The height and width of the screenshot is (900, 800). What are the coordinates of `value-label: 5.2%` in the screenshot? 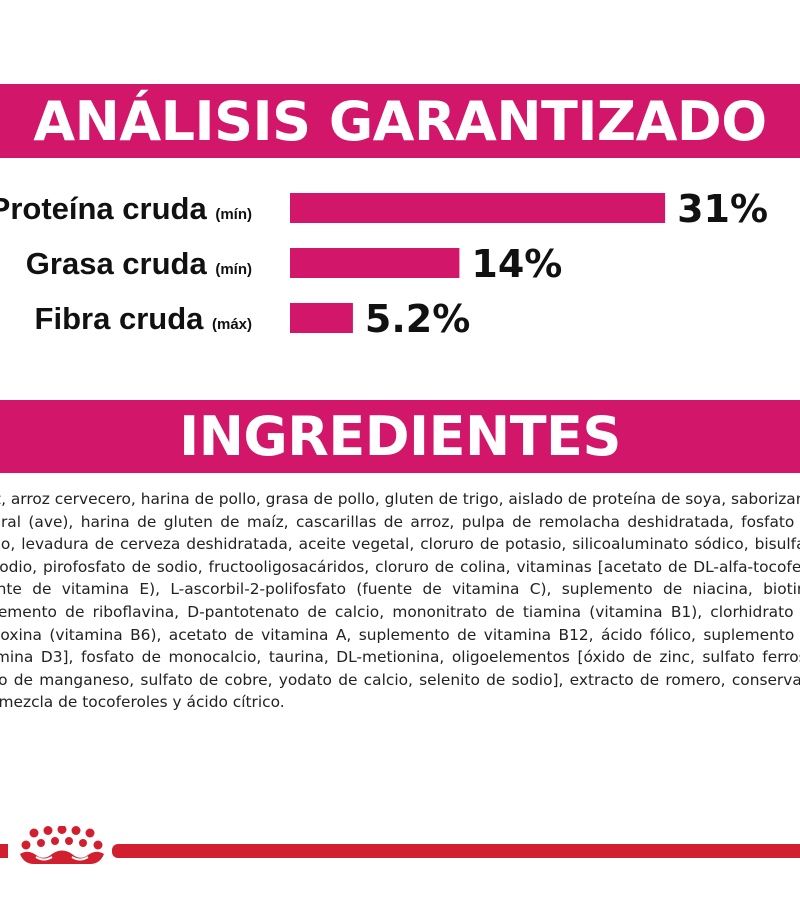 It's located at (417, 319).